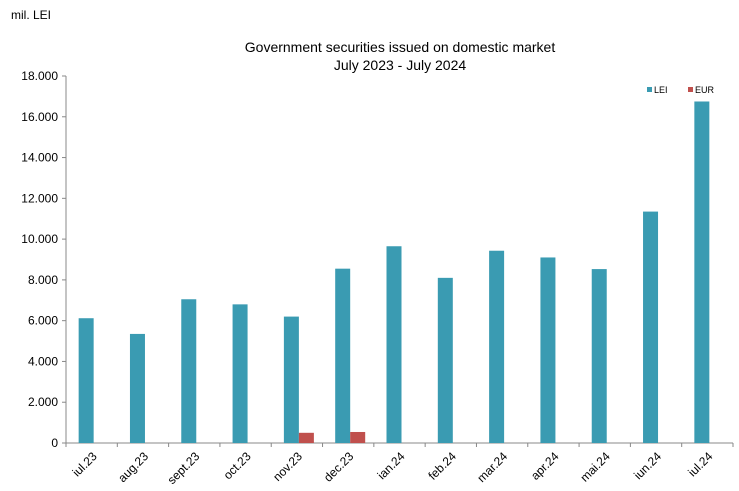  I want to click on y-tick-label: 18.000, so click(39, 76).